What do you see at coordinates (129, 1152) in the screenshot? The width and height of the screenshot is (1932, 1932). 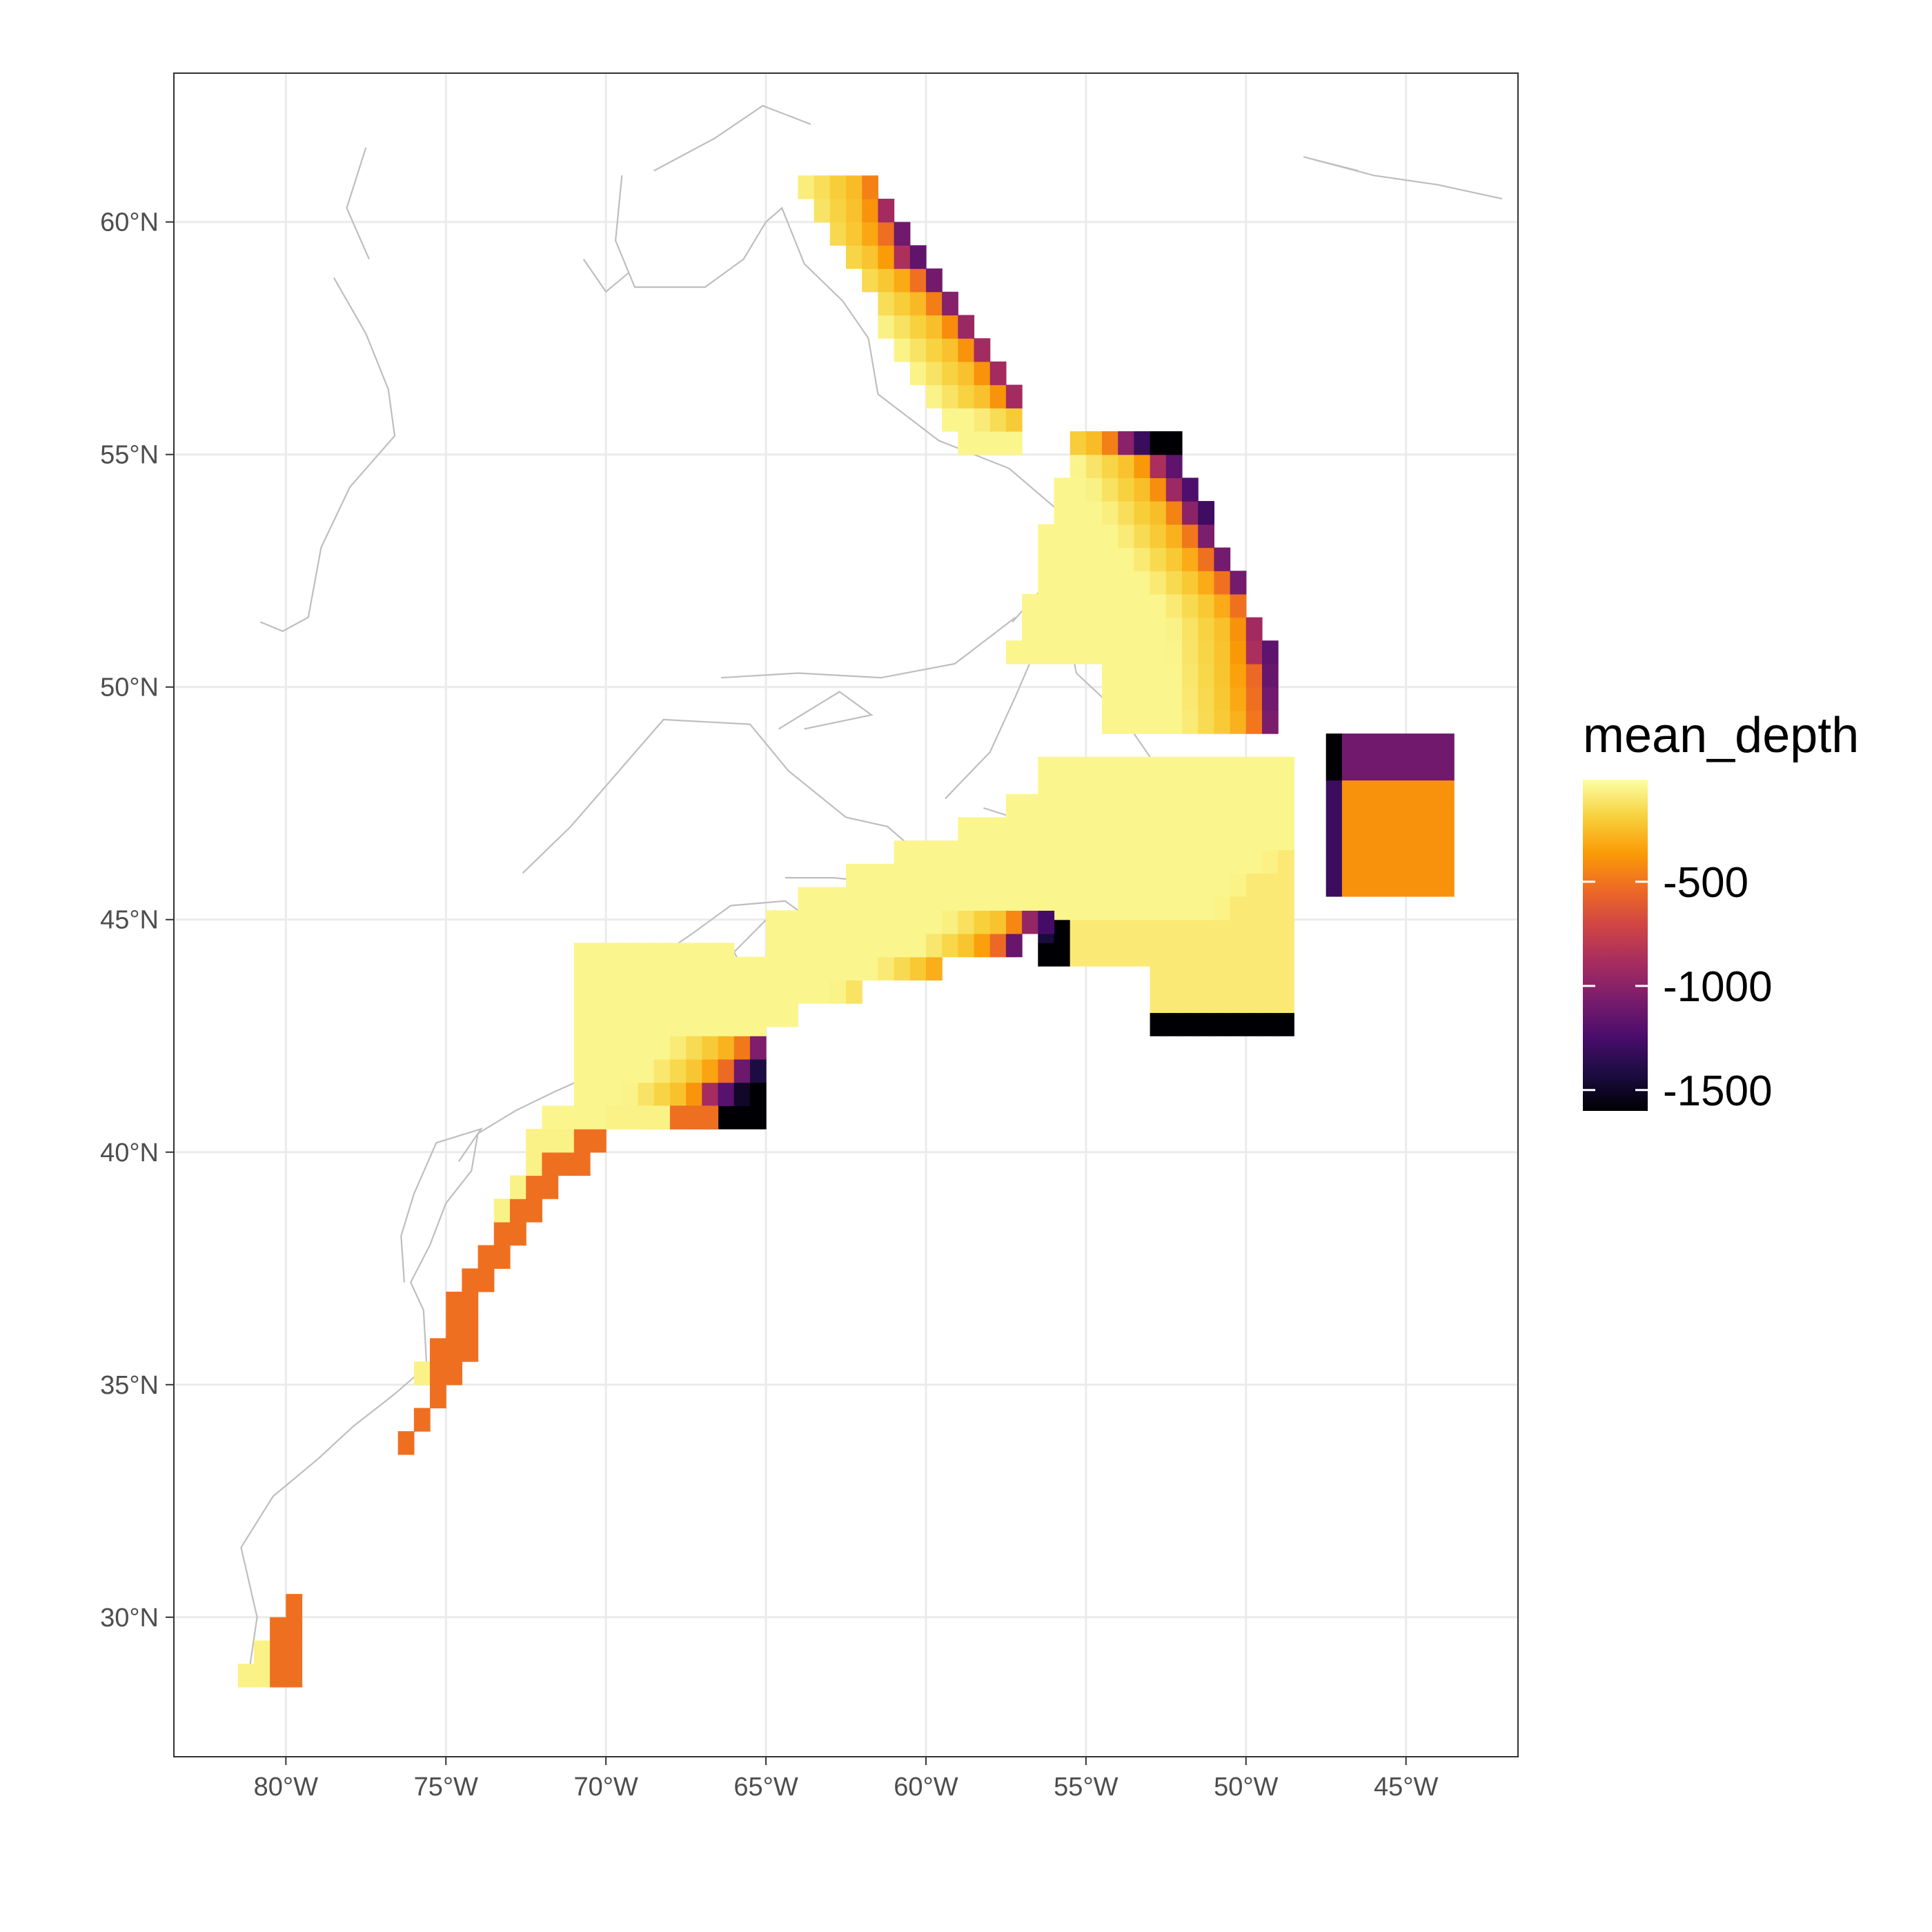 I see `y-tick-label: 40°N` at bounding box center [129, 1152].